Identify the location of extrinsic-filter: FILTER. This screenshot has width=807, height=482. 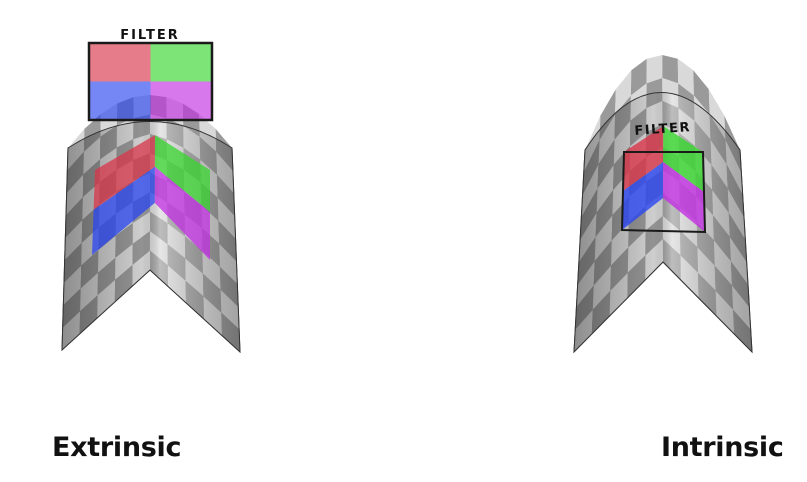
(150, 75).